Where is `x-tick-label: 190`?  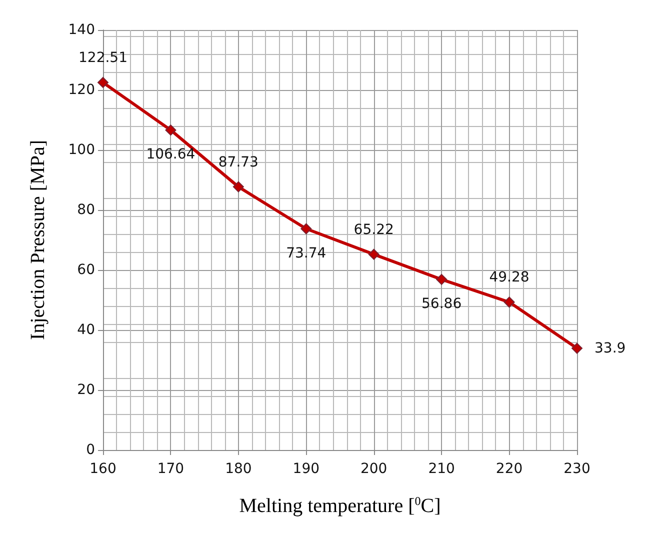 x-tick-label: 190 is located at coordinates (306, 469).